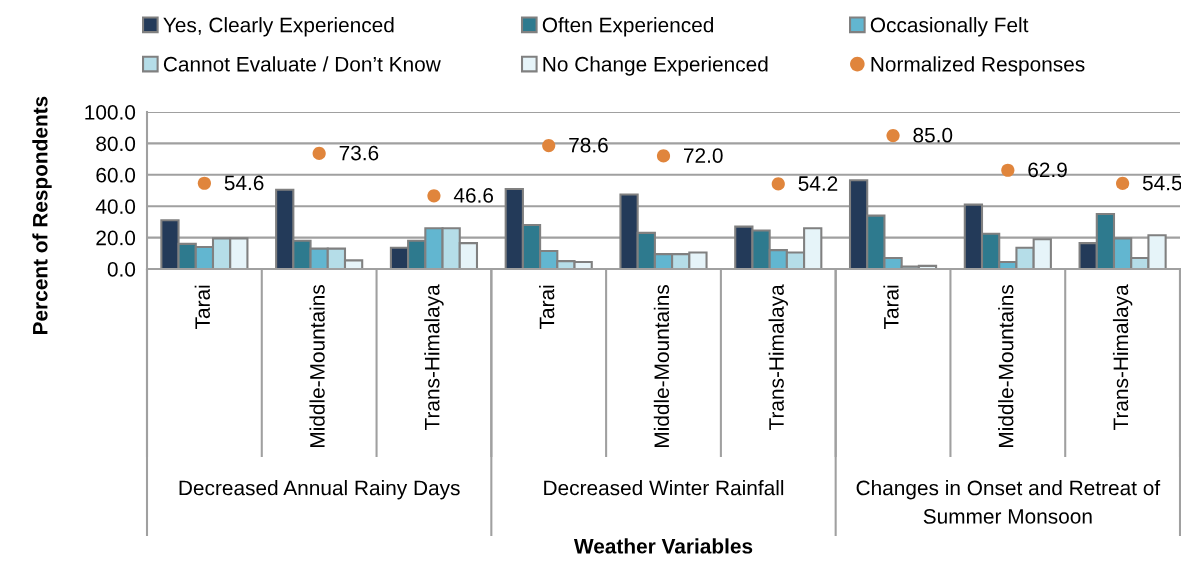  I want to click on legend-label: Occasionally Felt, so click(949, 27).